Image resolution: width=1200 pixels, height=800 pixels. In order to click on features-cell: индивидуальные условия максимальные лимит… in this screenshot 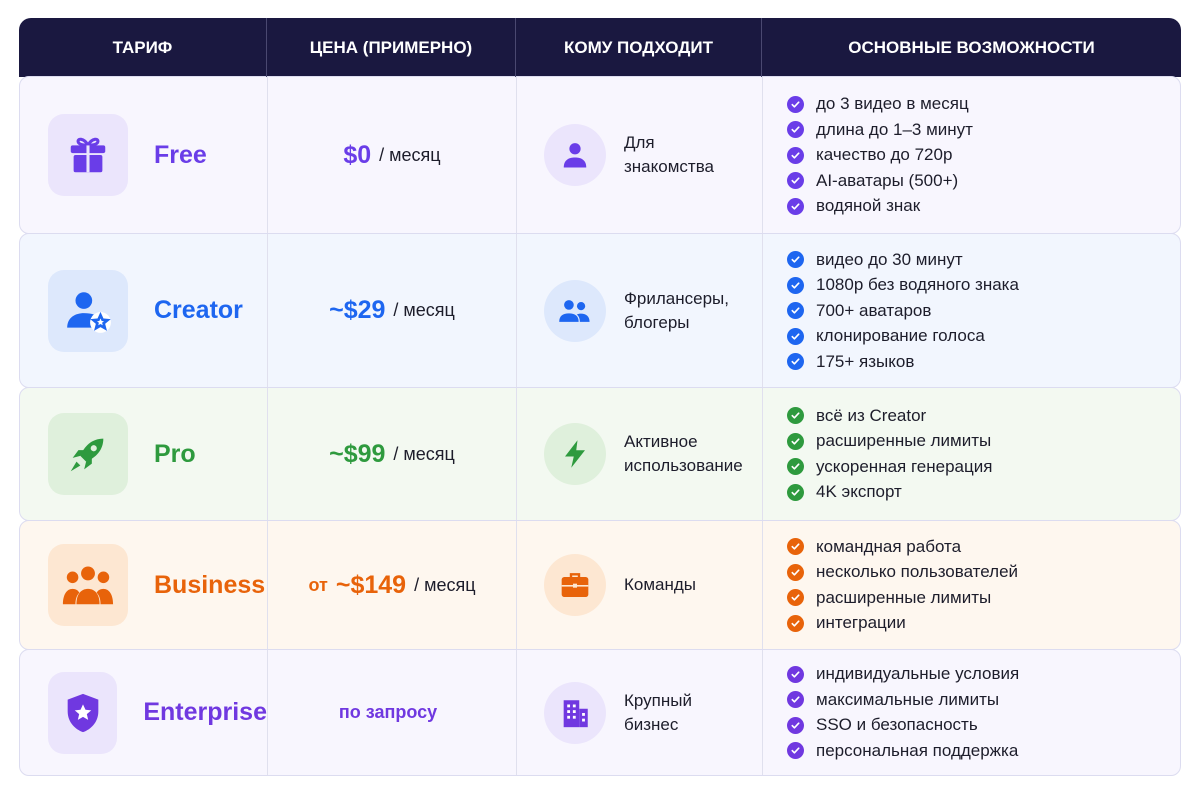, I will do `click(972, 712)`.